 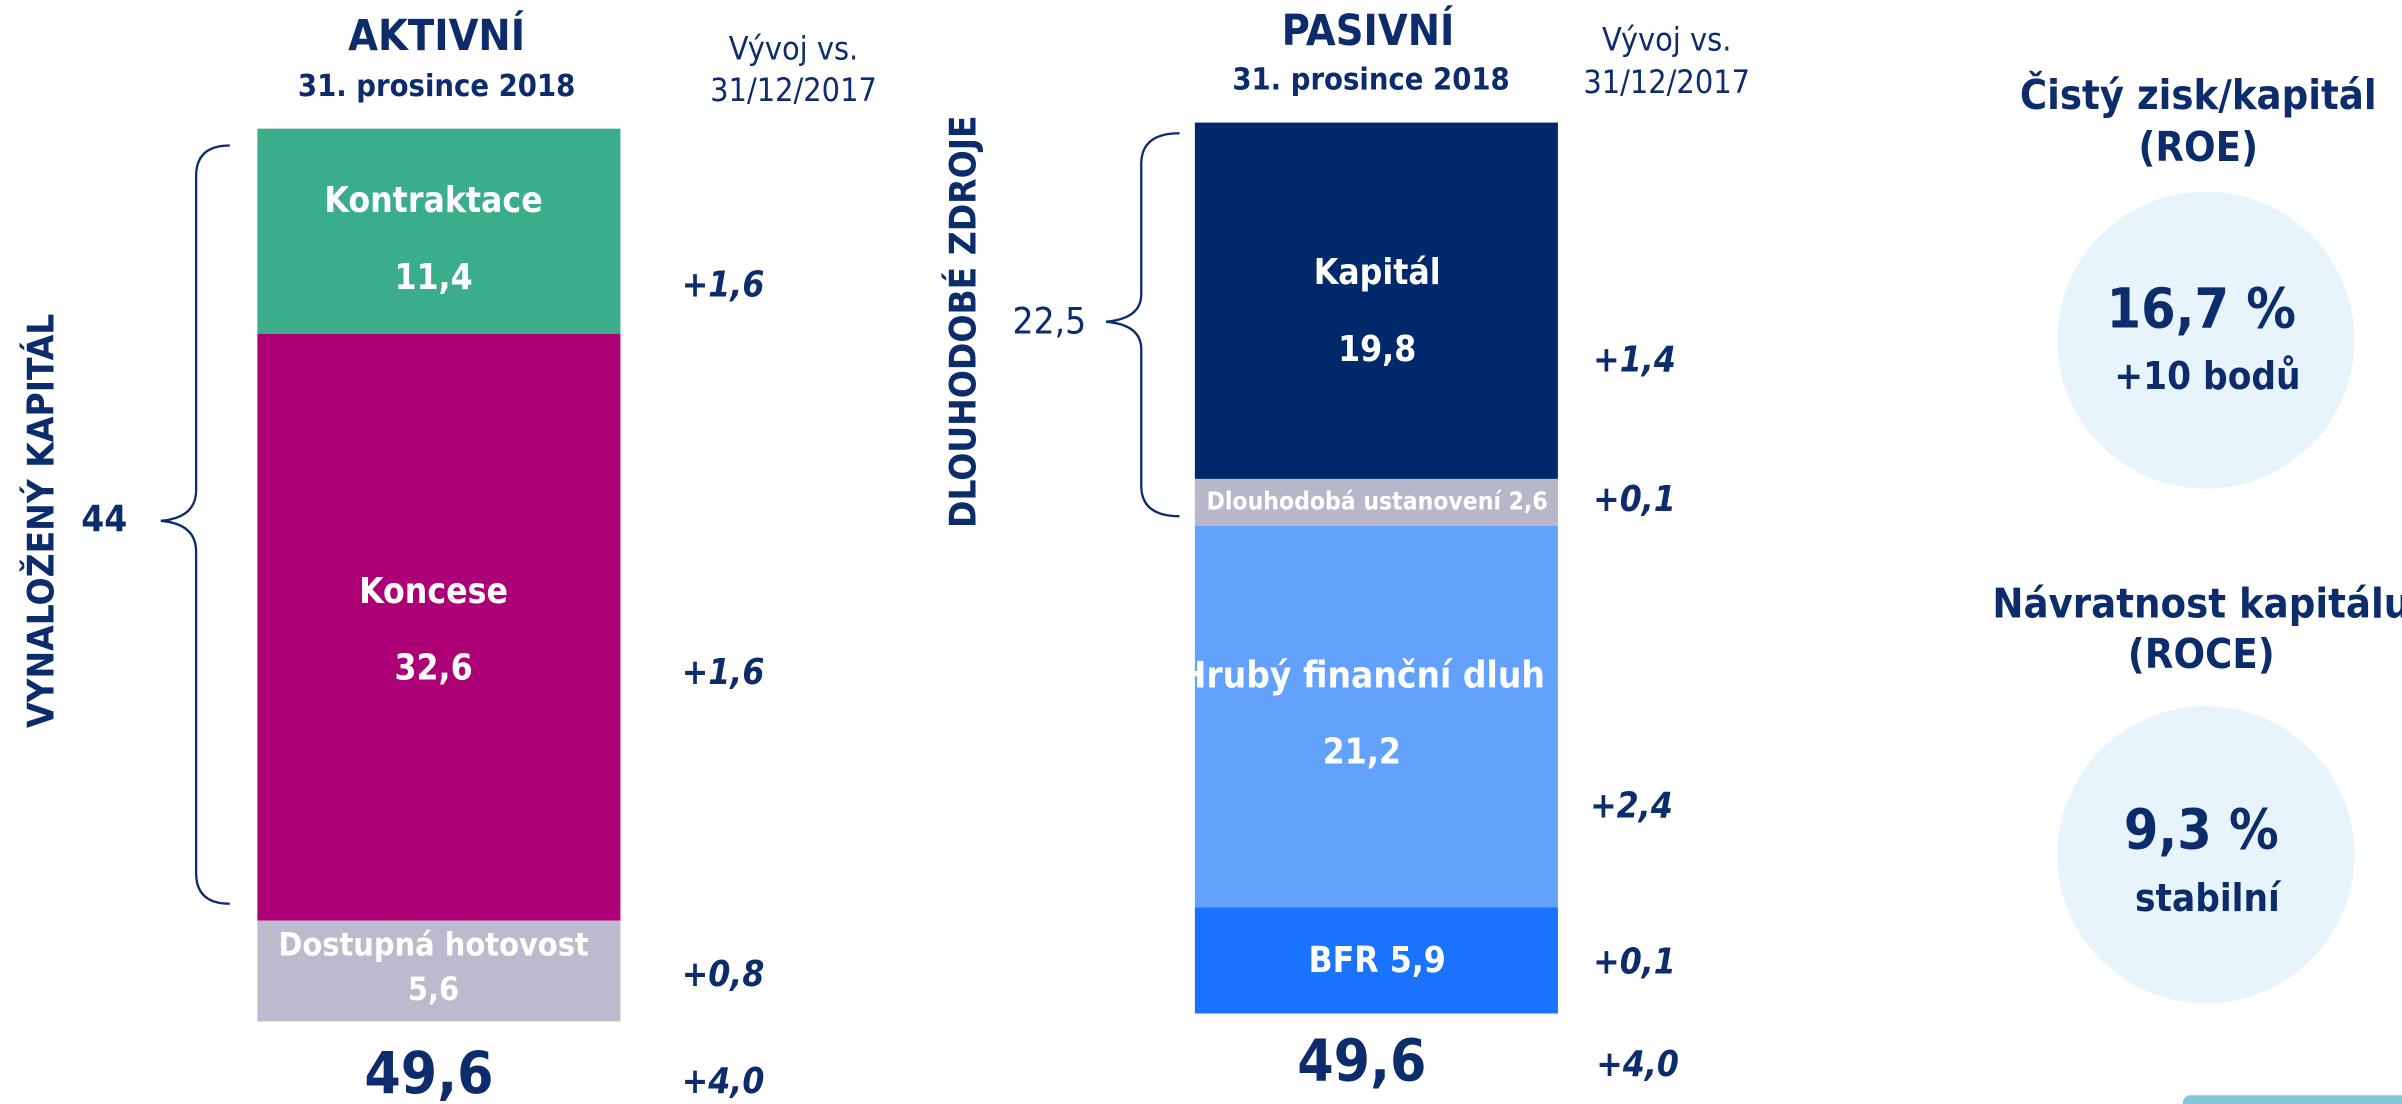 I want to click on segment-value: 5,6, so click(x=433, y=989).